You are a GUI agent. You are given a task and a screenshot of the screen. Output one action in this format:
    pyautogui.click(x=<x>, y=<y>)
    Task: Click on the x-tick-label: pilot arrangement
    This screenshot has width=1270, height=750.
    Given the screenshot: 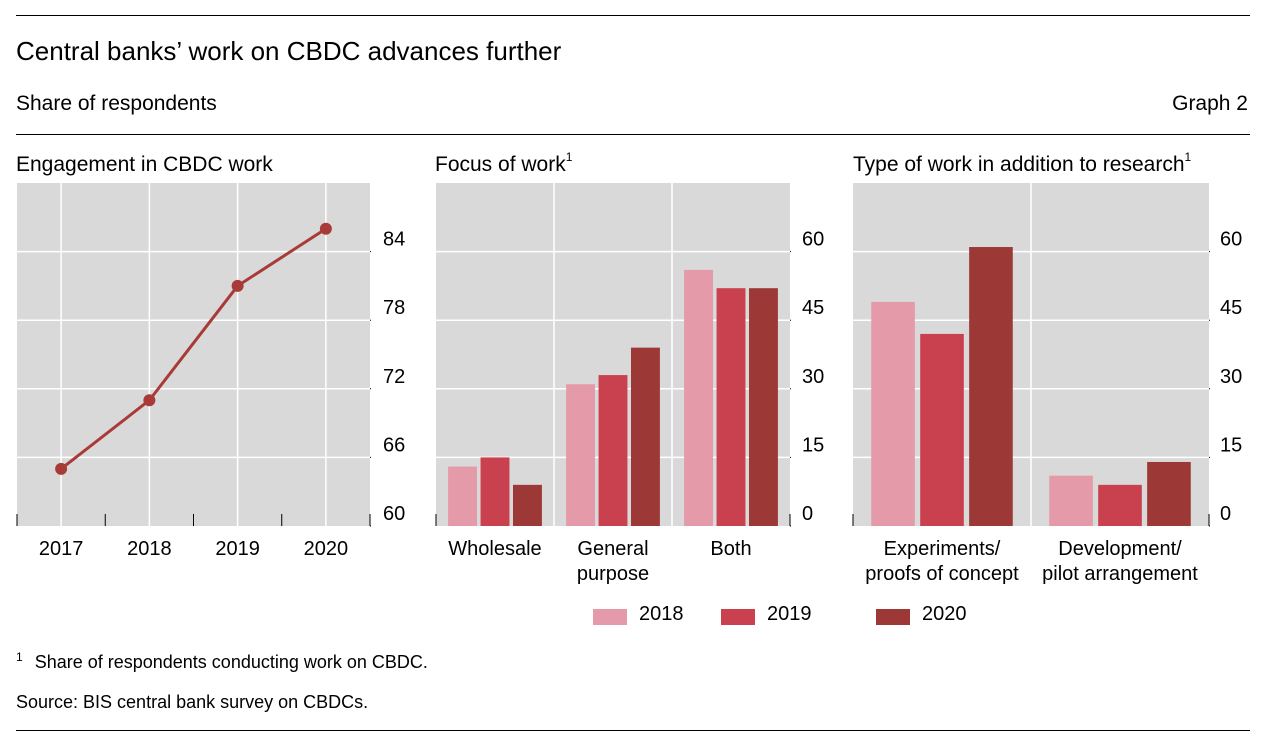 What is the action you would take?
    pyautogui.click(x=1120, y=574)
    